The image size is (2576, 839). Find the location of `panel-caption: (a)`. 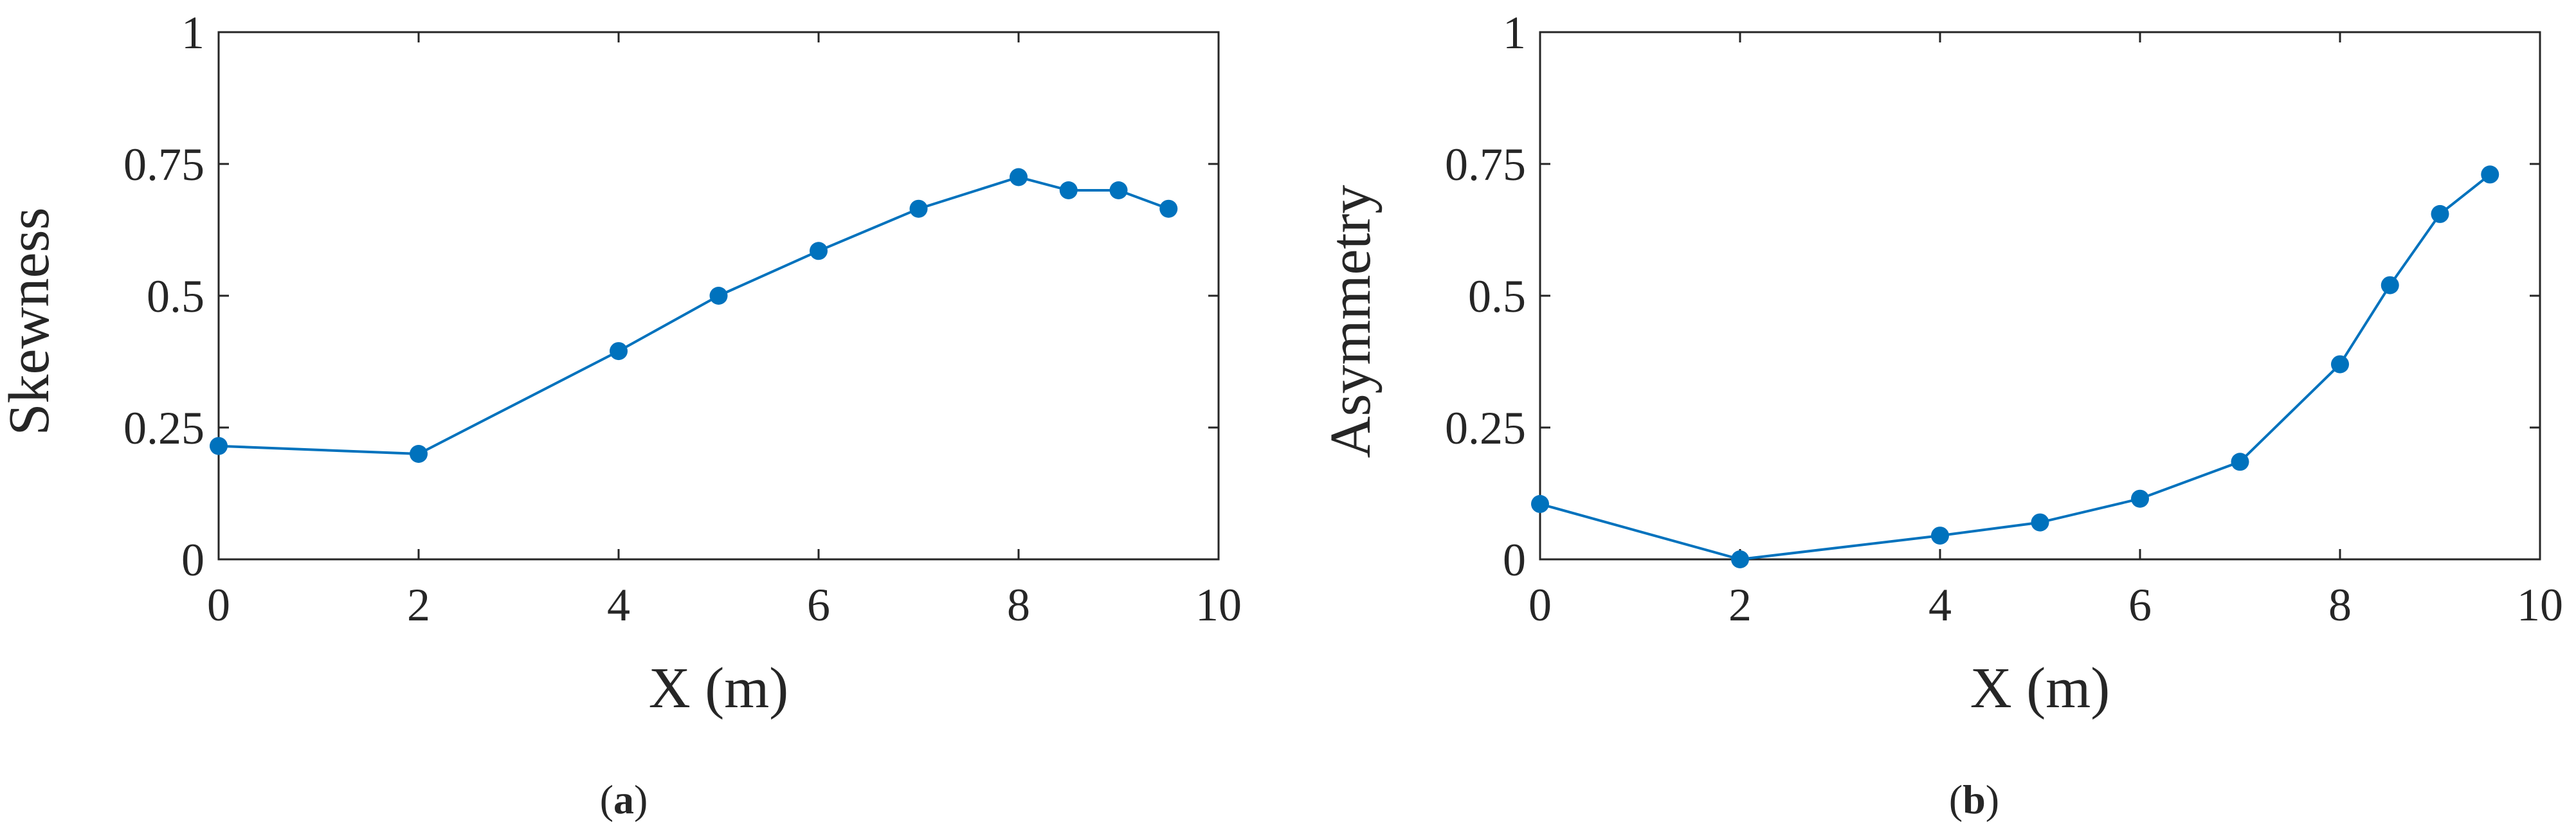

panel-caption: (a) is located at coordinates (624, 800).